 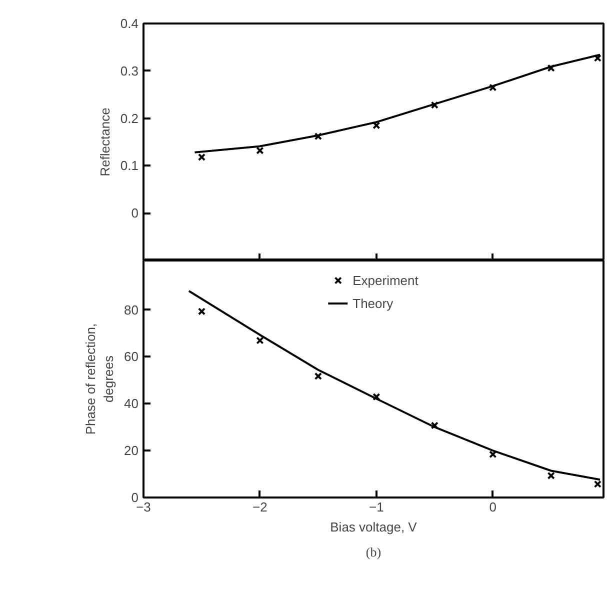 What do you see at coordinates (129, 70) in the screenshot?
I see `y-tick-label: 0.3` at bounding box center [129, 70].